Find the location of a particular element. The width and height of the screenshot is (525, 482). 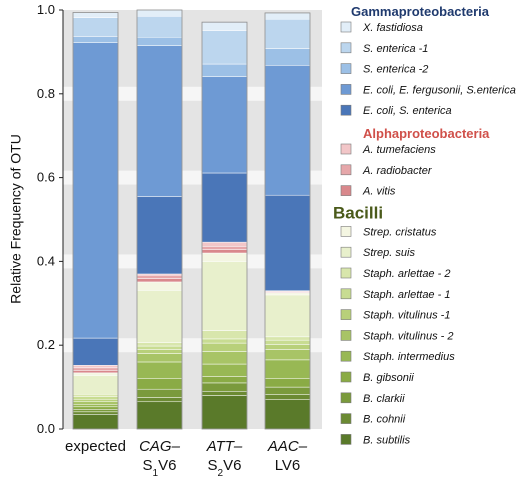

legend-label: Staph. arlettae - 1 is located at coordinates (406, 295).